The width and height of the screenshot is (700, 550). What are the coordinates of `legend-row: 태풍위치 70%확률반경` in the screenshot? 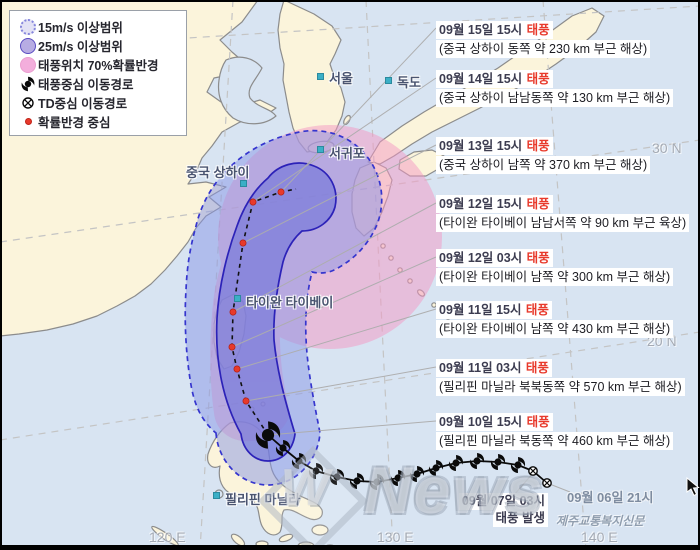 It's located at (99, 64).